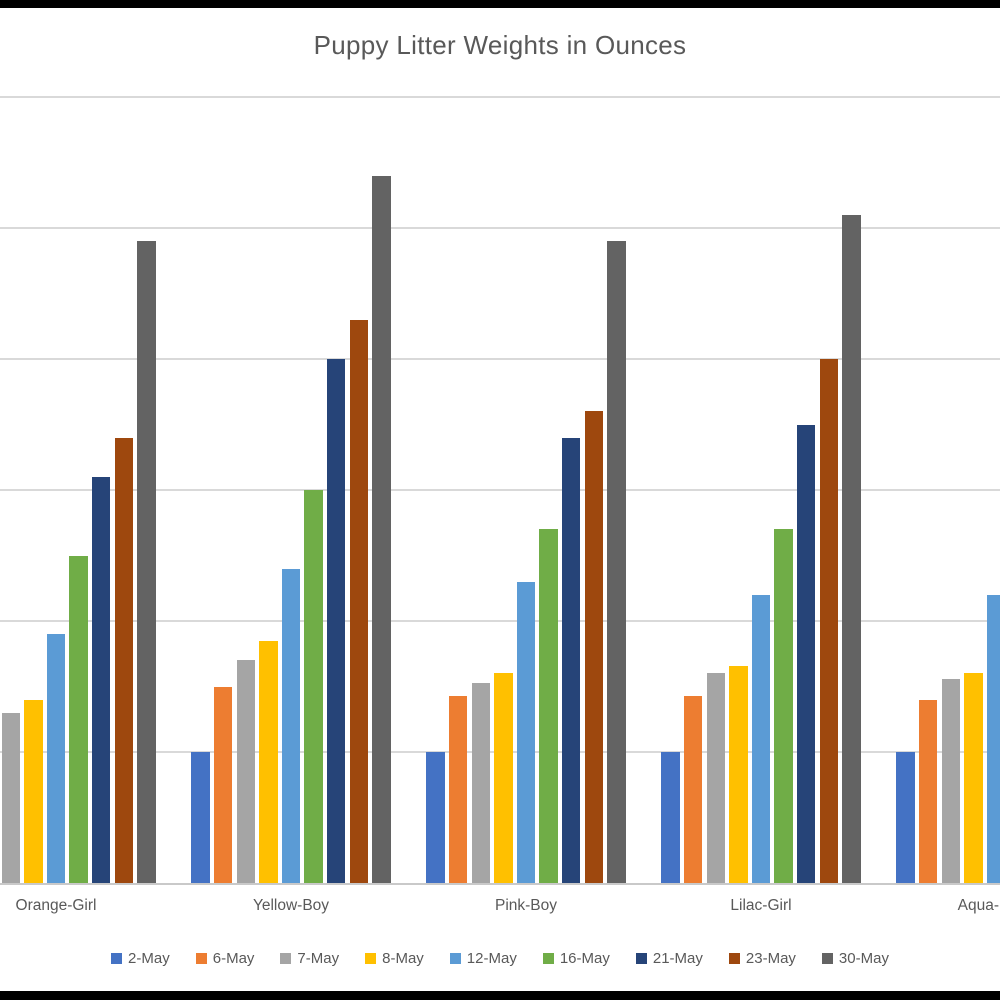 Image resolution: width=1000 pixels, height=1000 pixels. I want to click on legend-swatch-6-may, so click(201, 958).